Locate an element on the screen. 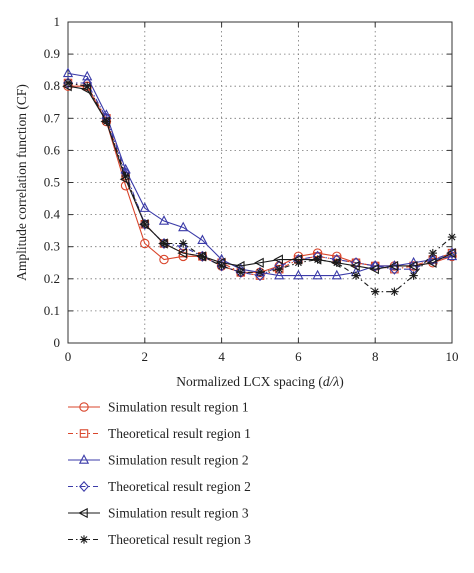  legend-label: Simulation result region 3 is located at coordinates (178, 513).